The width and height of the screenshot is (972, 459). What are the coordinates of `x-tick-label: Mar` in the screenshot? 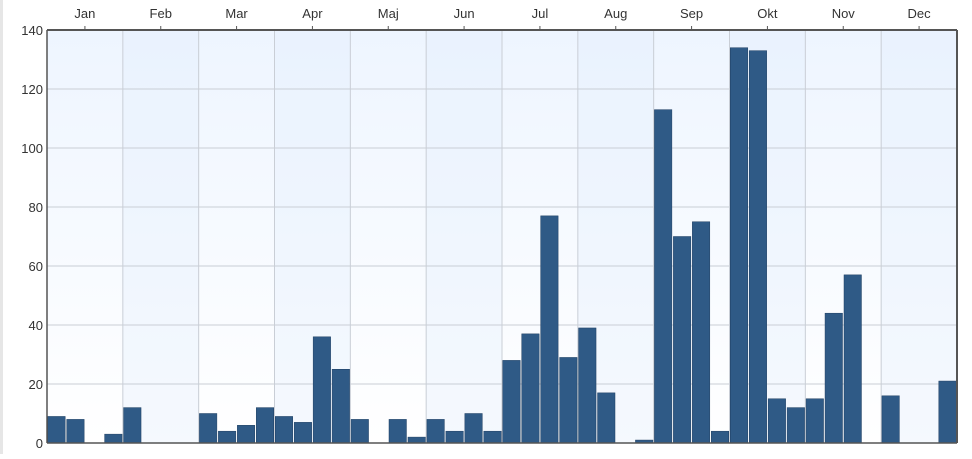 It's located at (236, 13).